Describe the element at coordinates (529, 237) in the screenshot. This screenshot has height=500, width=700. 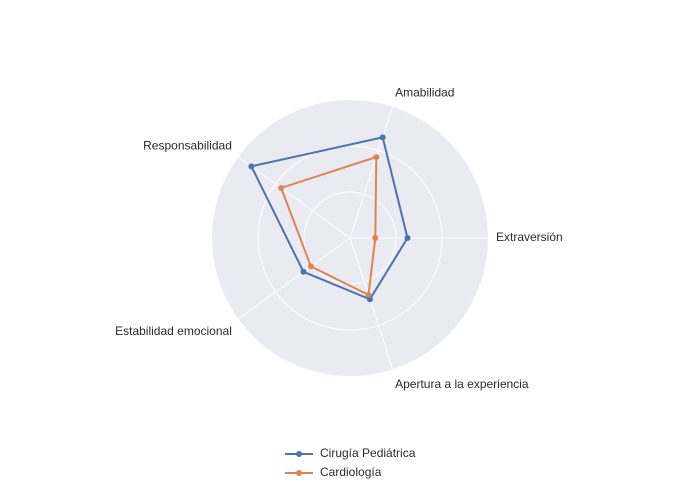
I see `axis-label: Extraversión` at that location.